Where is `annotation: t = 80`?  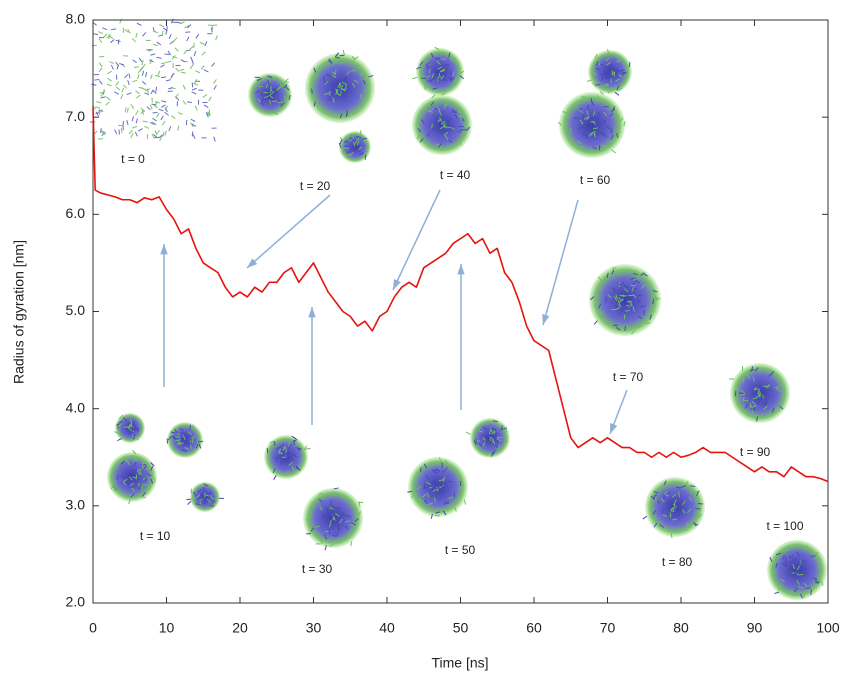
annotation: t = 80 is located at coordinates (677, 562).